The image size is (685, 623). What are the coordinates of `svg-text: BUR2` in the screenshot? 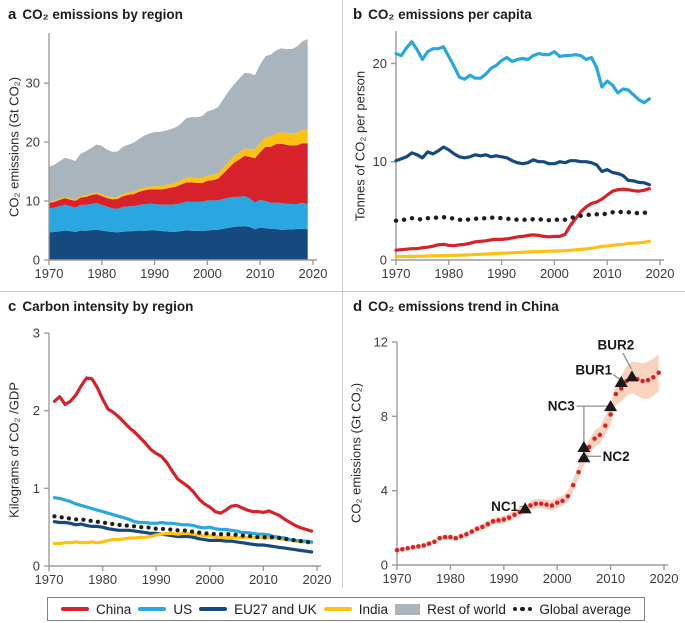 It's located at (616, 344).